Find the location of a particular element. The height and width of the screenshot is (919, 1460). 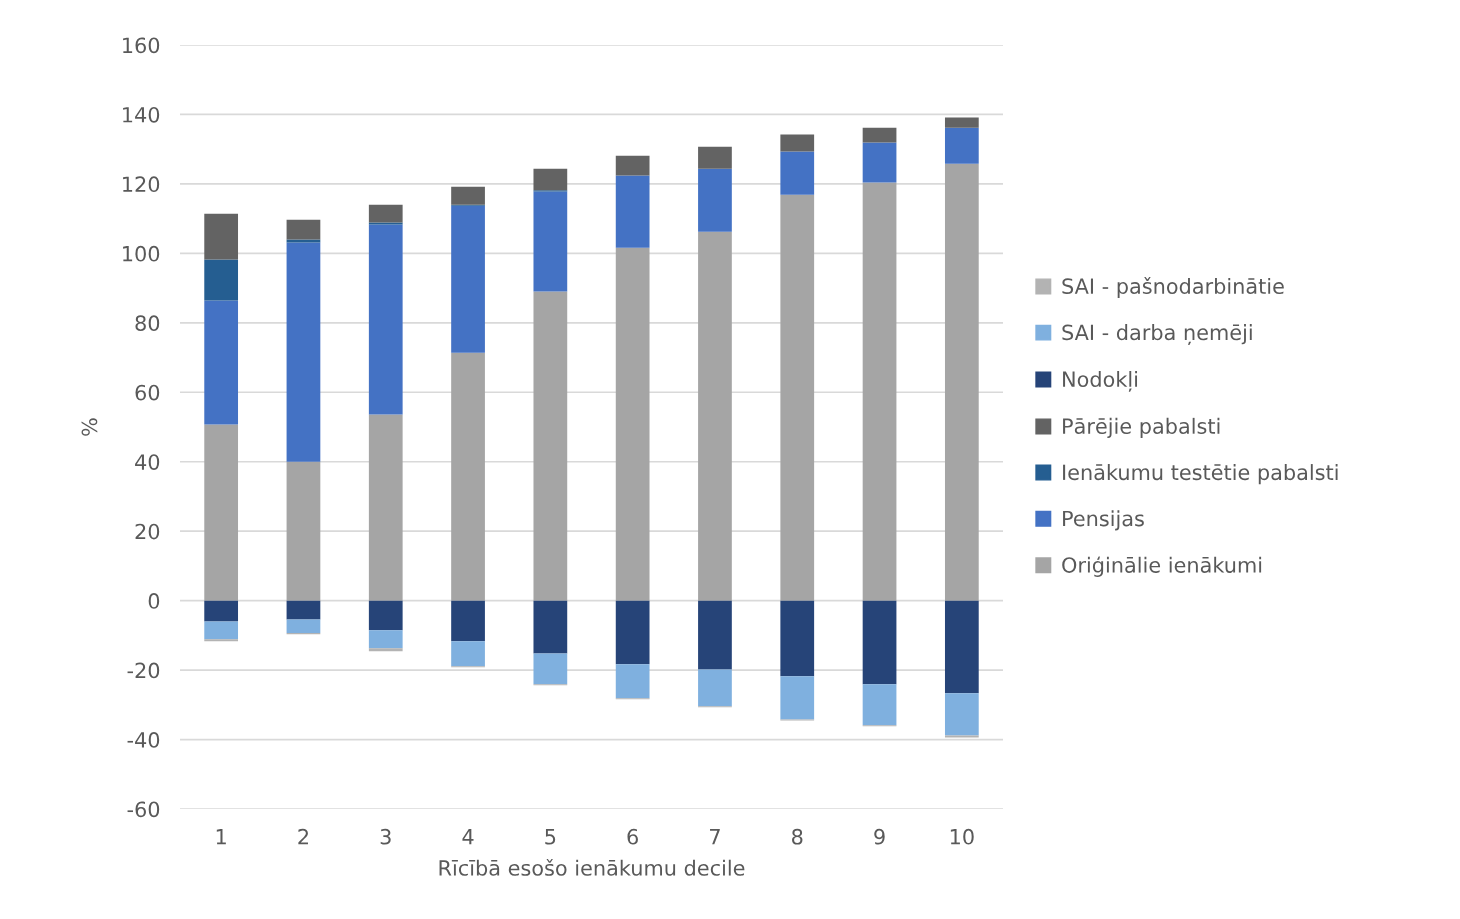

y-tick-label: -40 is located at coordinates (143, 740).